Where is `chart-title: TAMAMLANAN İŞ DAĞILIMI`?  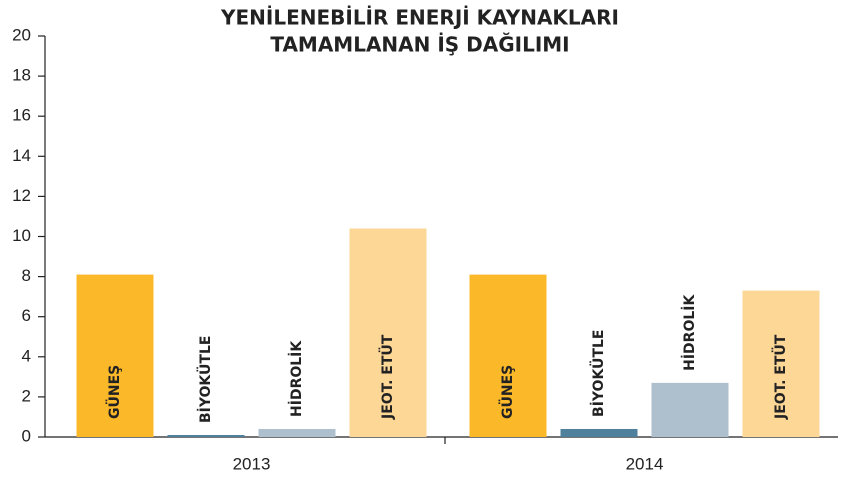 chart-title: TAMAMLANAN İŞ DAĞILIMI is located at coordinates (419, 45).